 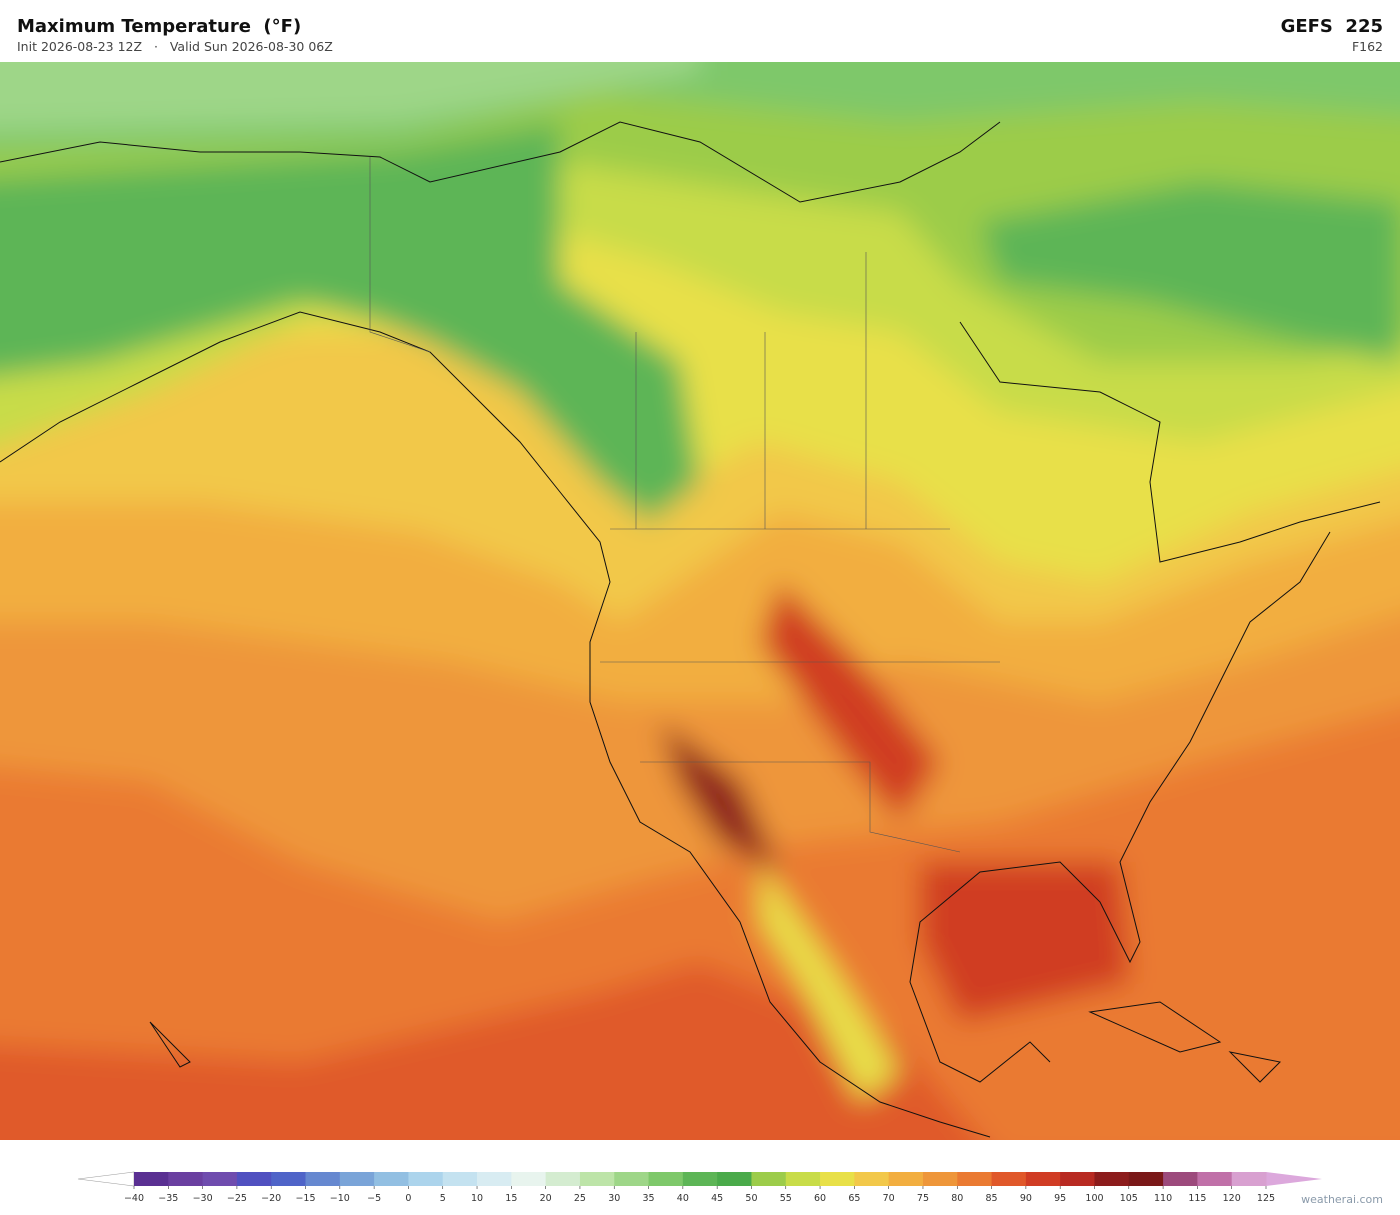 I want to click on colorbar-tick-label: −40, so click(x=134, y=1198).